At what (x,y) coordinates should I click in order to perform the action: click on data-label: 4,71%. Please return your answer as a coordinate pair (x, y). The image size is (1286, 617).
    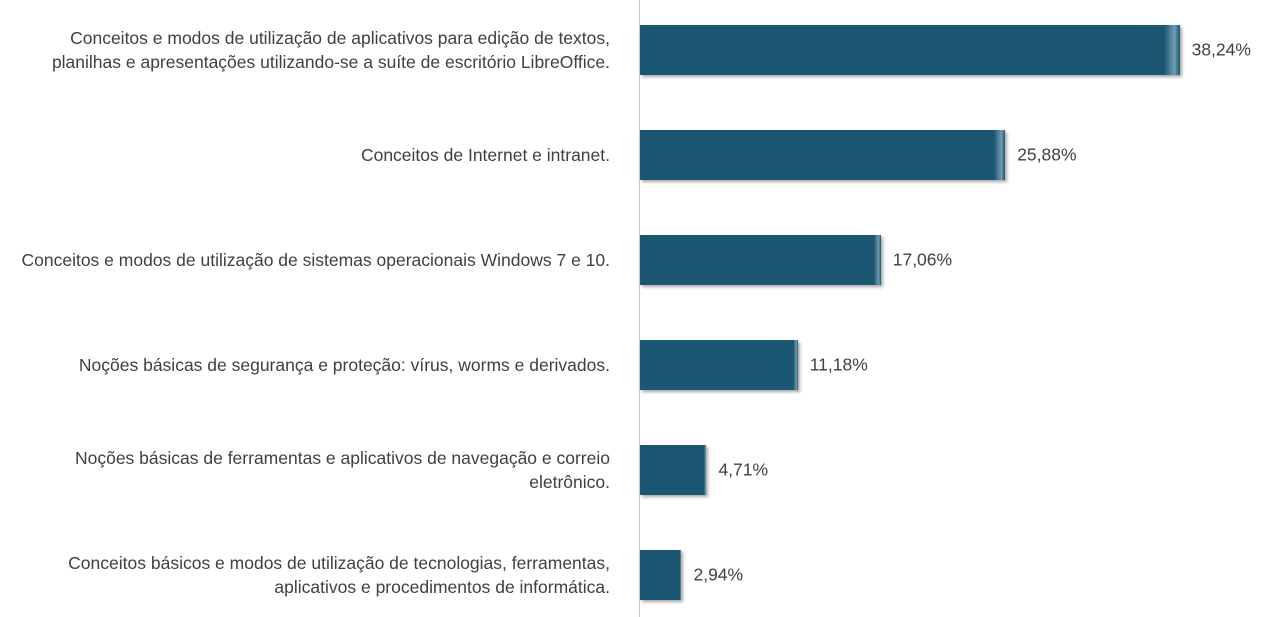
    Looking at the image, I should click on (743, 469).